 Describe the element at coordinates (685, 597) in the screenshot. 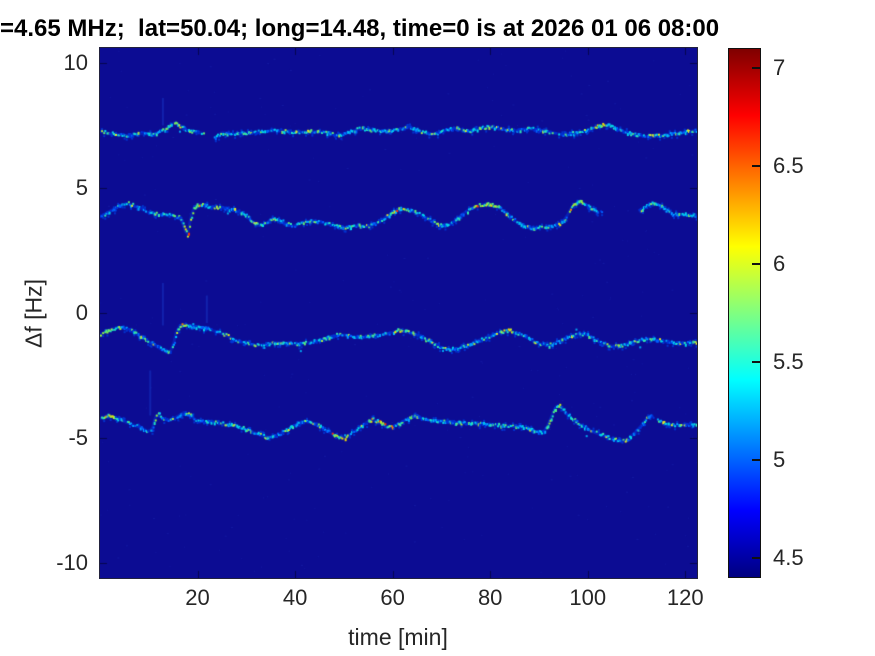

I see `x-tick-label: 120` at that location.